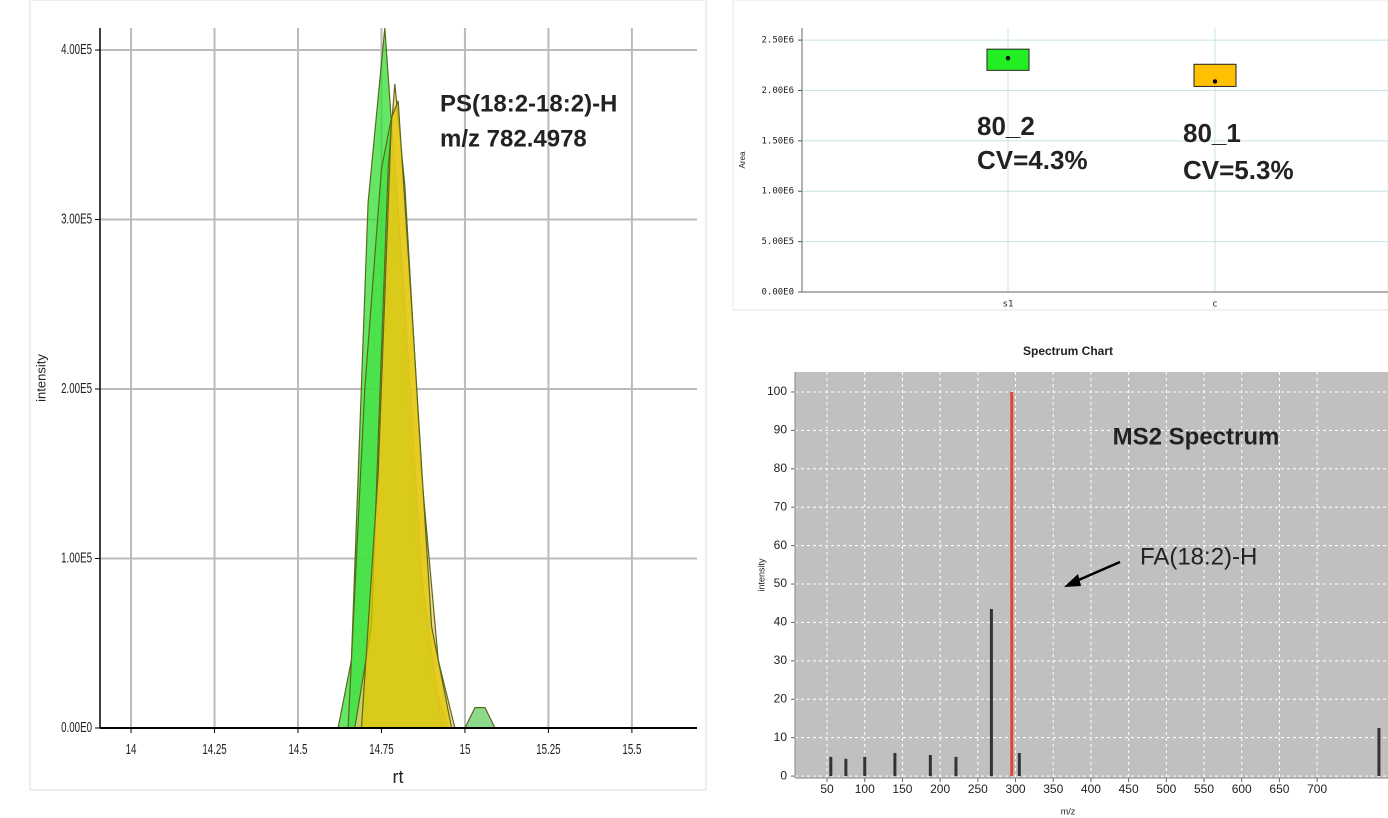  I want to click on x-tick-label: s1, so click(1008, 305).